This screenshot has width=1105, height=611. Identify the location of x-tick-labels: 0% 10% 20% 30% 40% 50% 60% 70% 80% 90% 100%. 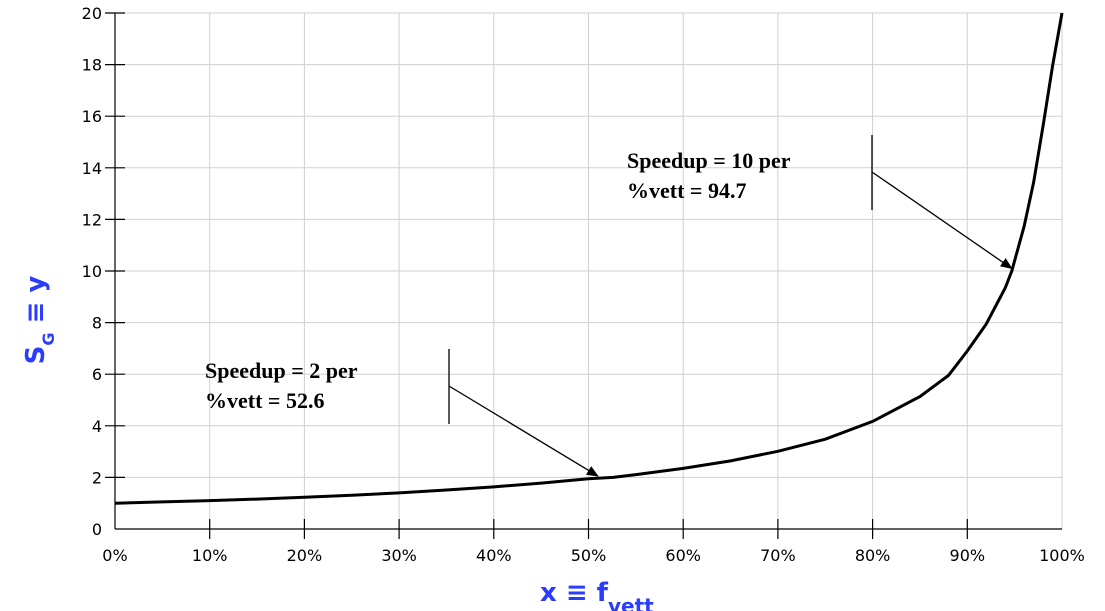
(593, 555).